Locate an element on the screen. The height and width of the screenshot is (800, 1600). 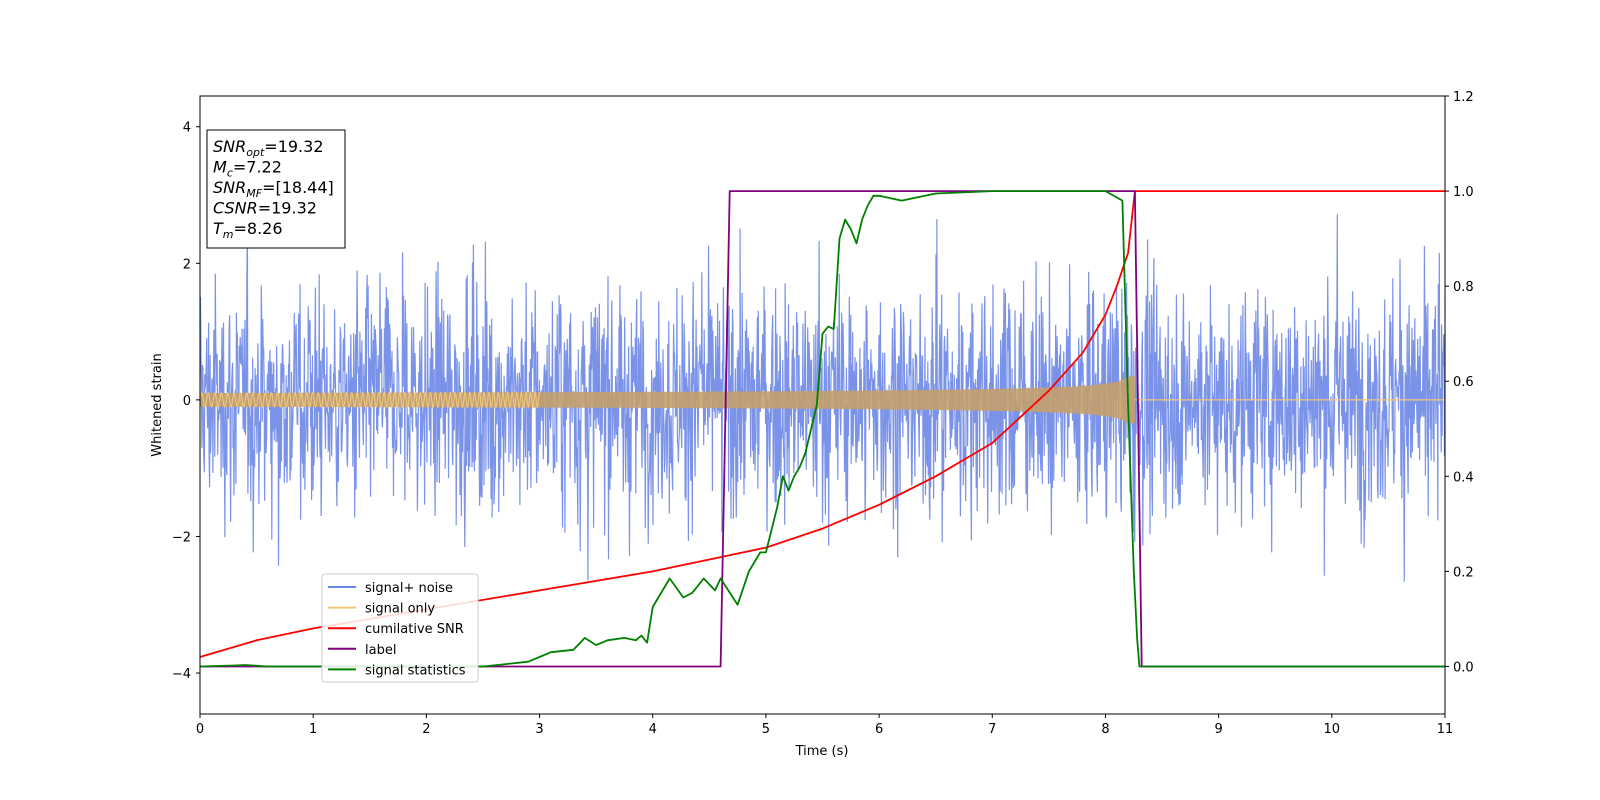
x-tick-label: 7 is located at coordinates (992, 729).